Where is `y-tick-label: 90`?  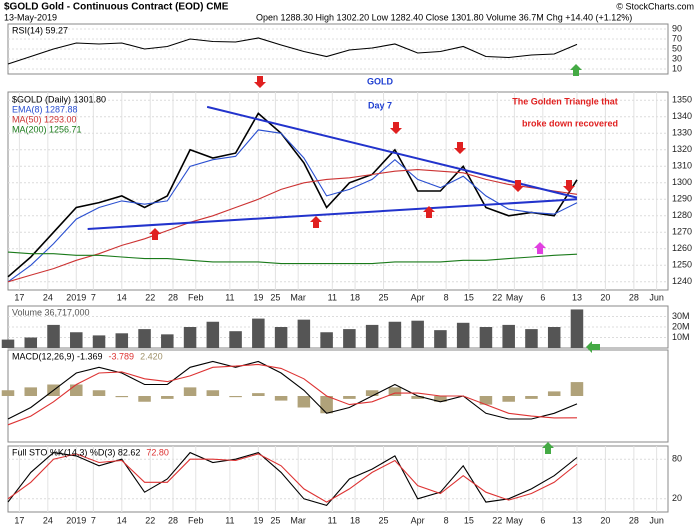
y-tick-label: 90 is located at coordinates (677, 28).